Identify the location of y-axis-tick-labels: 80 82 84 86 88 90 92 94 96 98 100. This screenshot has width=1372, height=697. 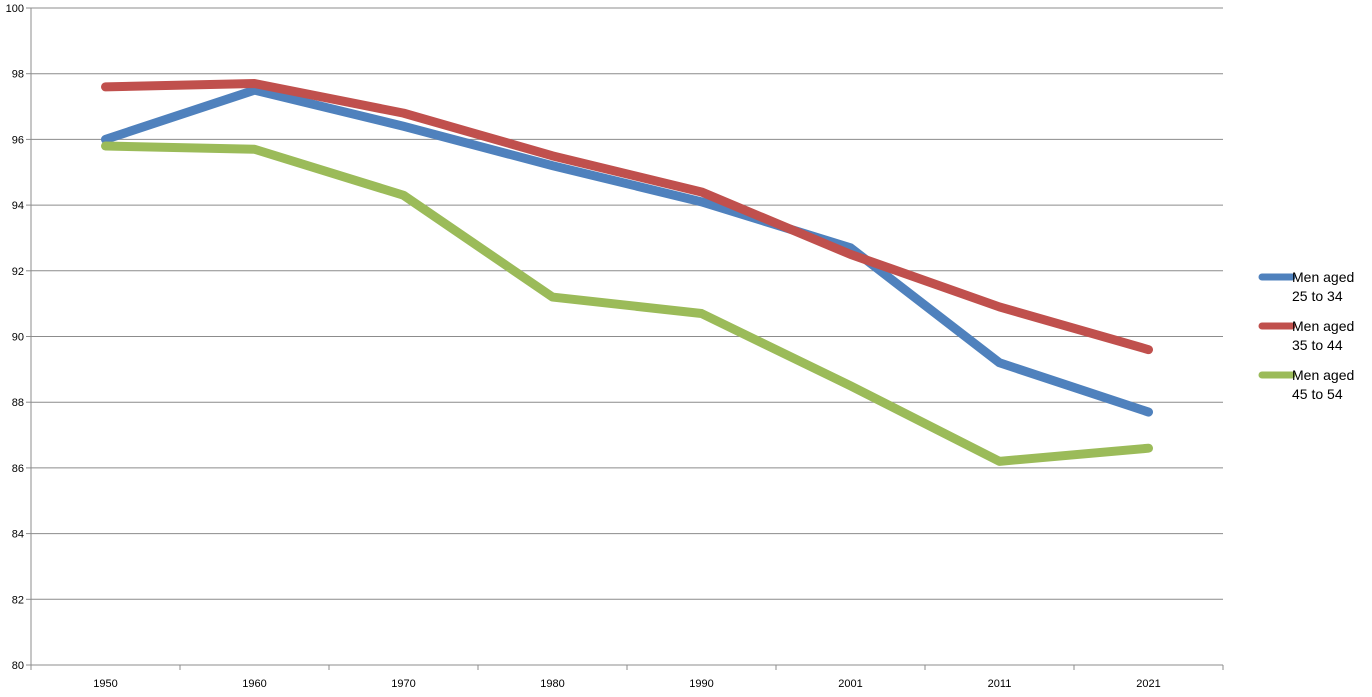
(15, 337).